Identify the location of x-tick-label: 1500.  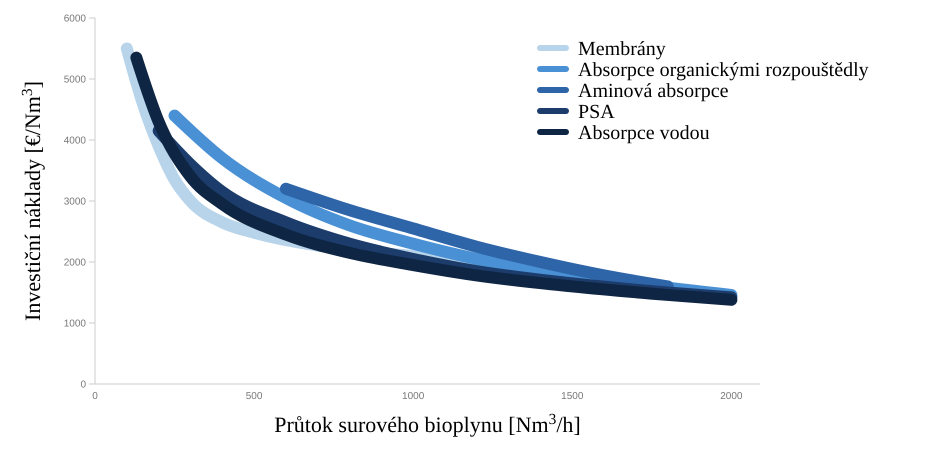
(572, 396).